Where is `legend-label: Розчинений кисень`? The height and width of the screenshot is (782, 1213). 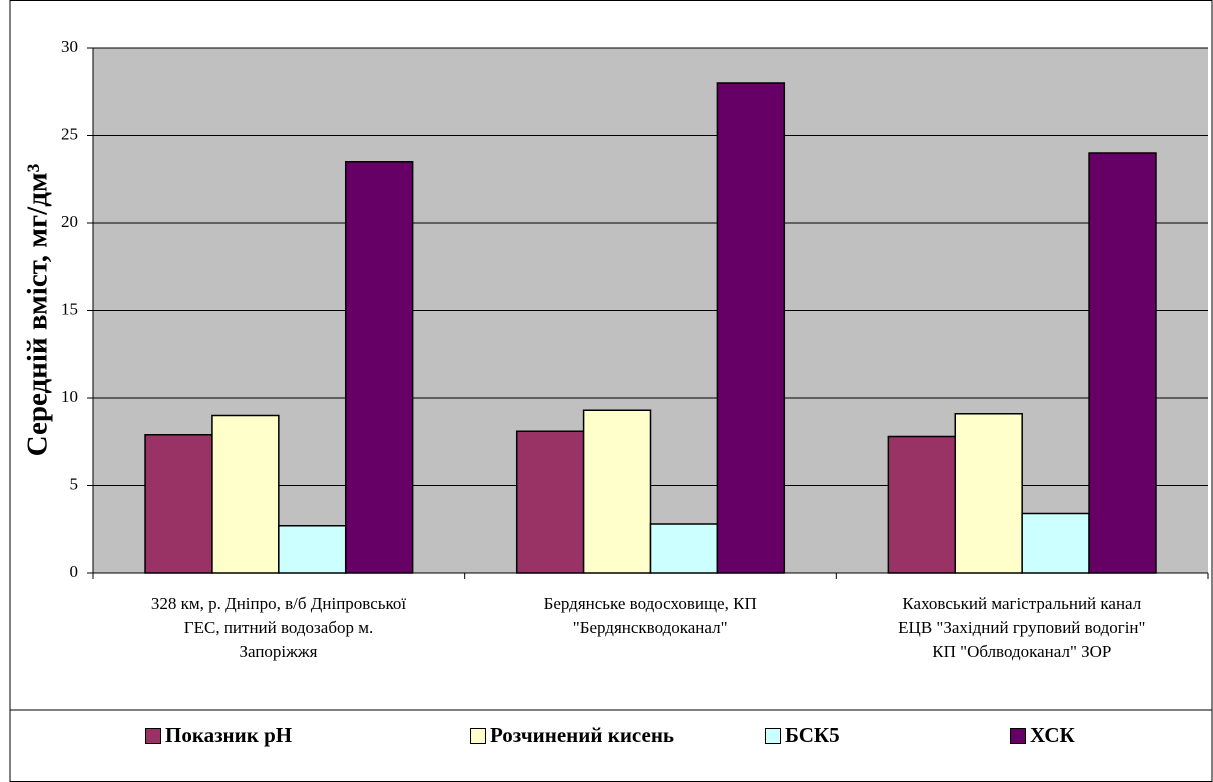 legend-label: Розчинений кисень is located at coordinates (582, 735).